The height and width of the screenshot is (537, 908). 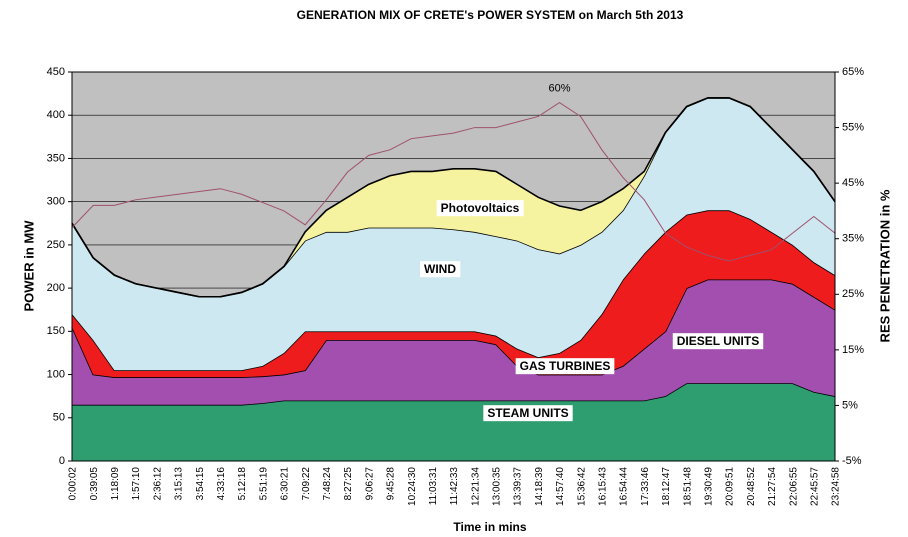 I want to click on x-tick-label: 21:27:54, so click(x=772, y=486).